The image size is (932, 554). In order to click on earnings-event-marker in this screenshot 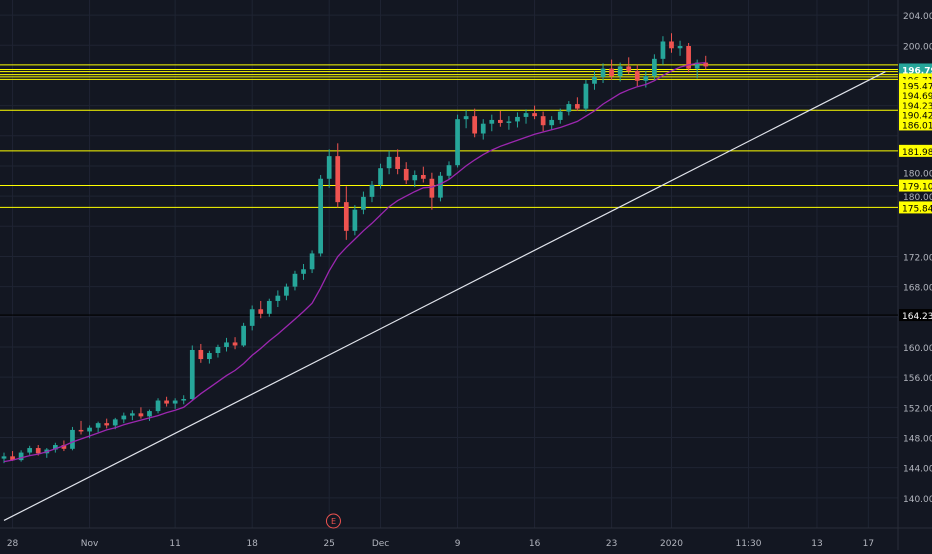, I will do `click(333, 521)`.